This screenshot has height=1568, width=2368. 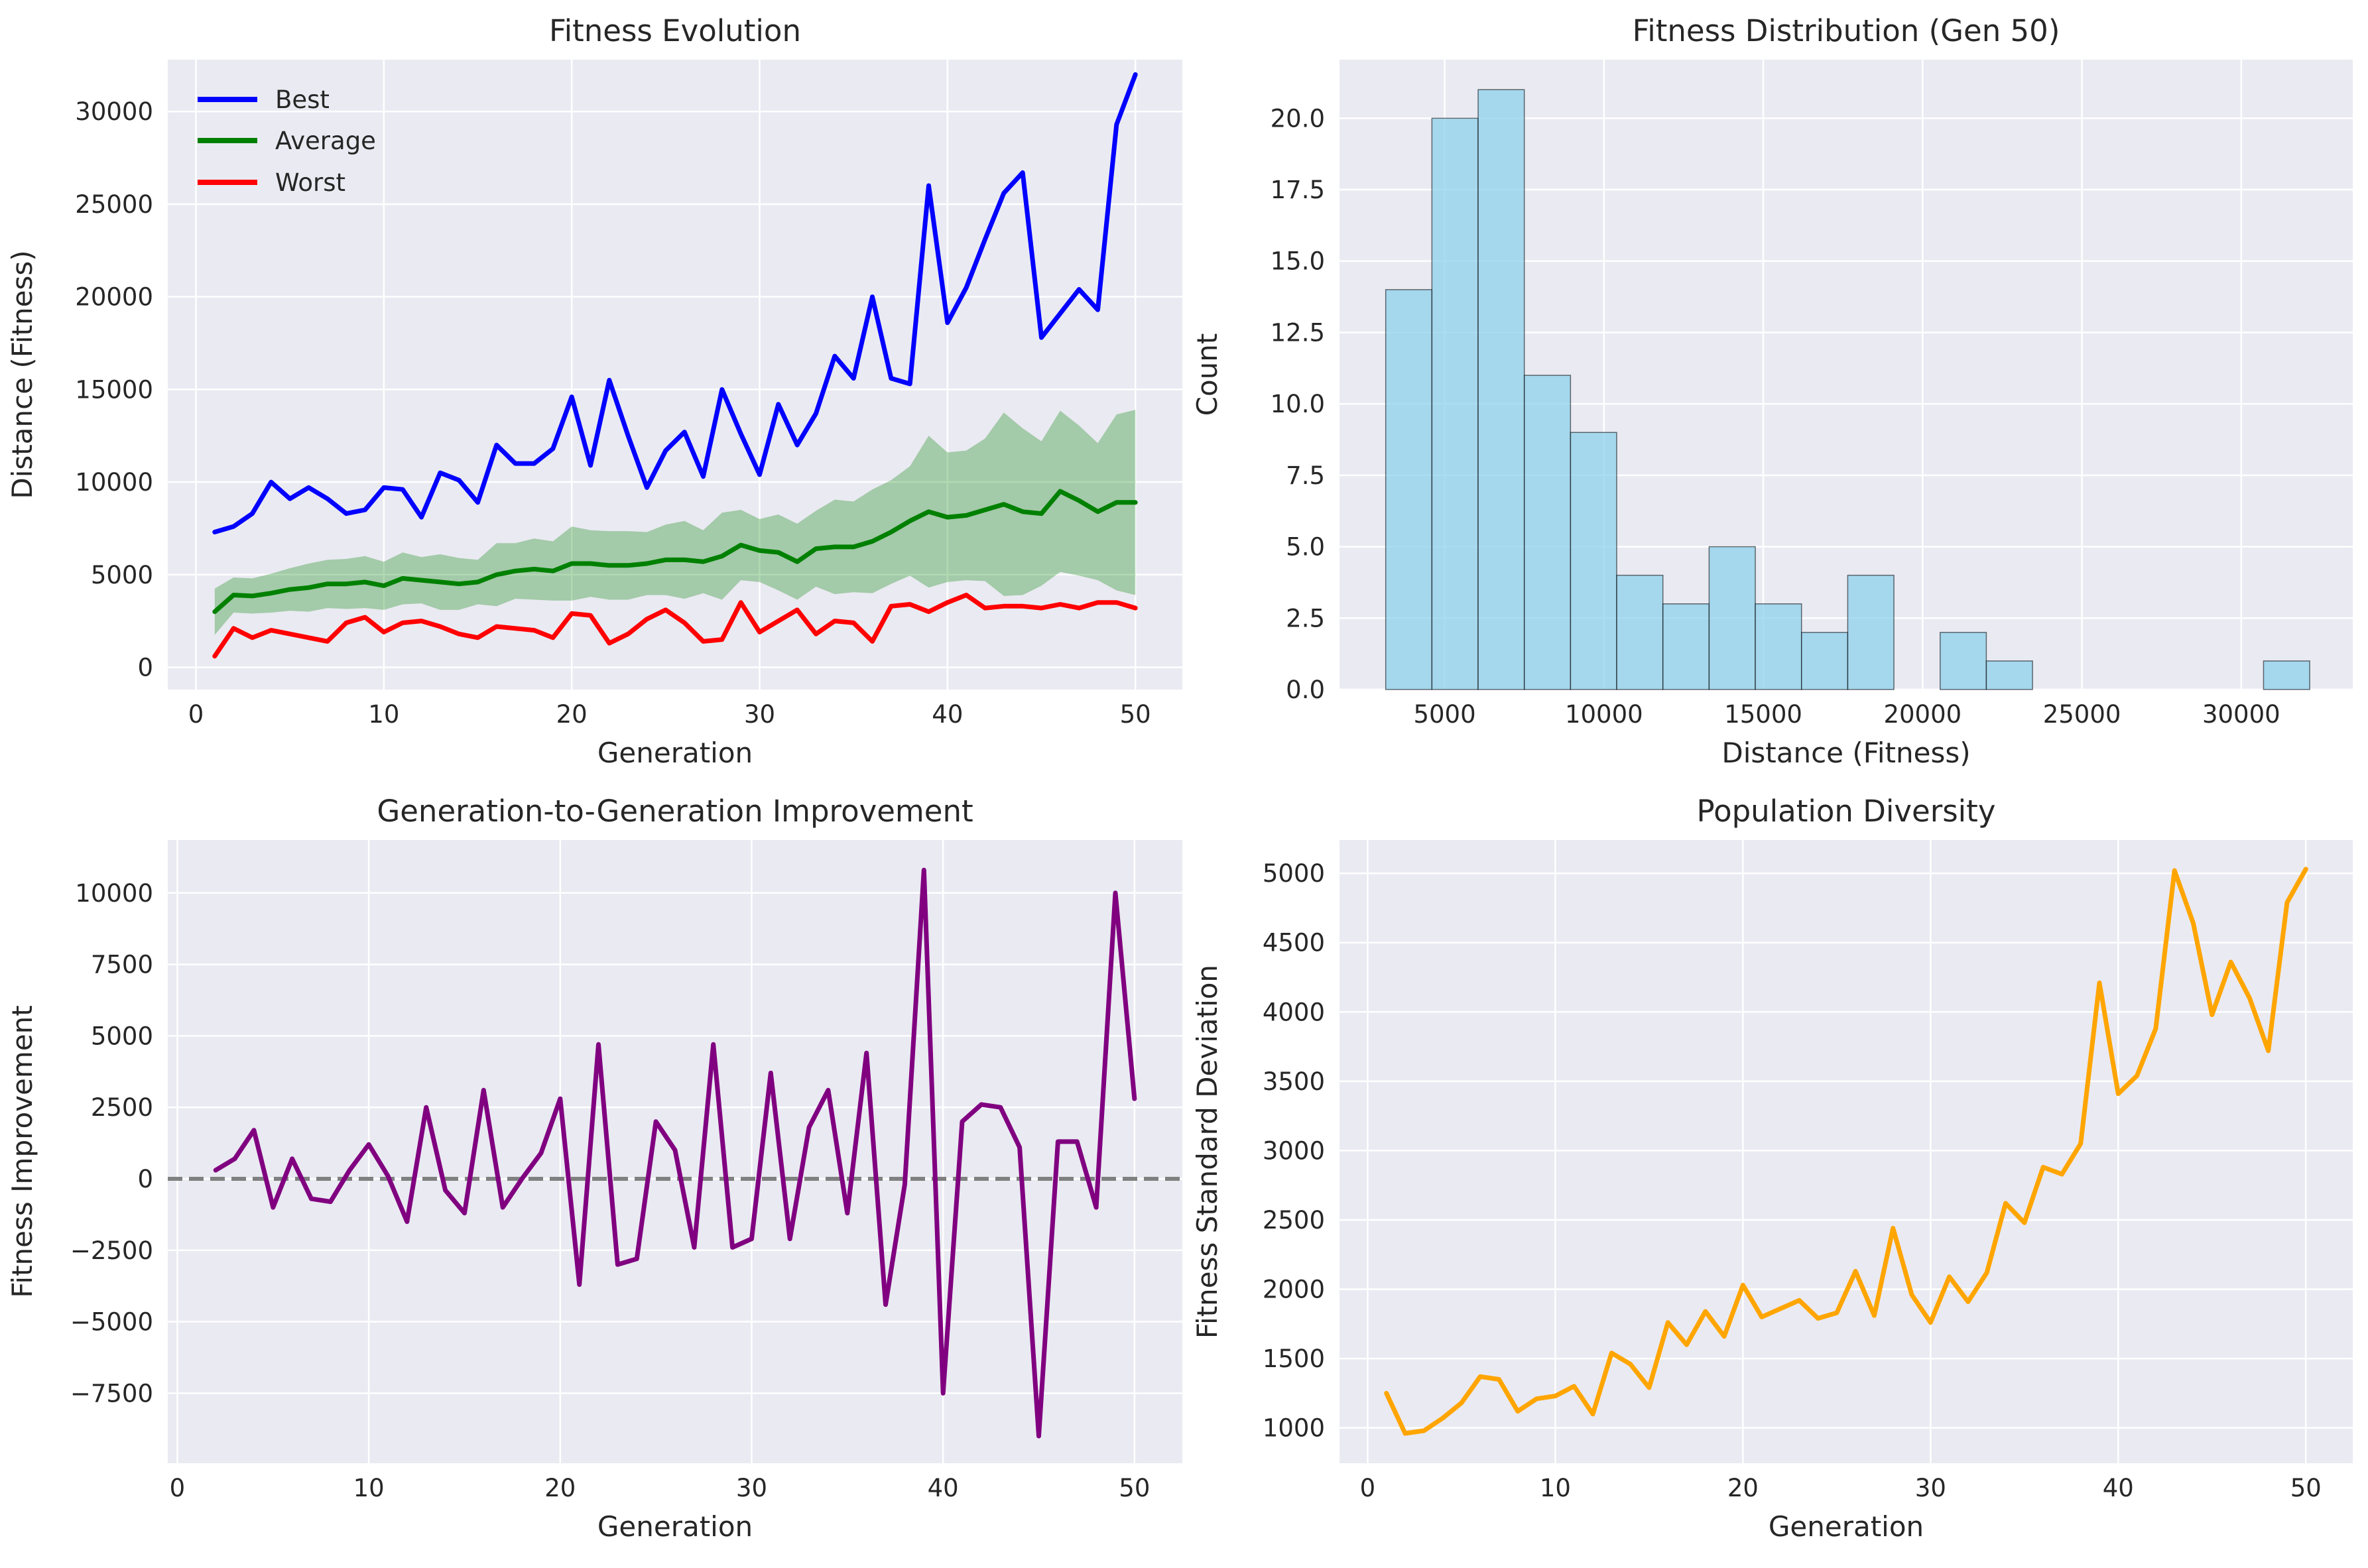 I want to click on y-tick-label: −5000, so click(x=111, y=1322).